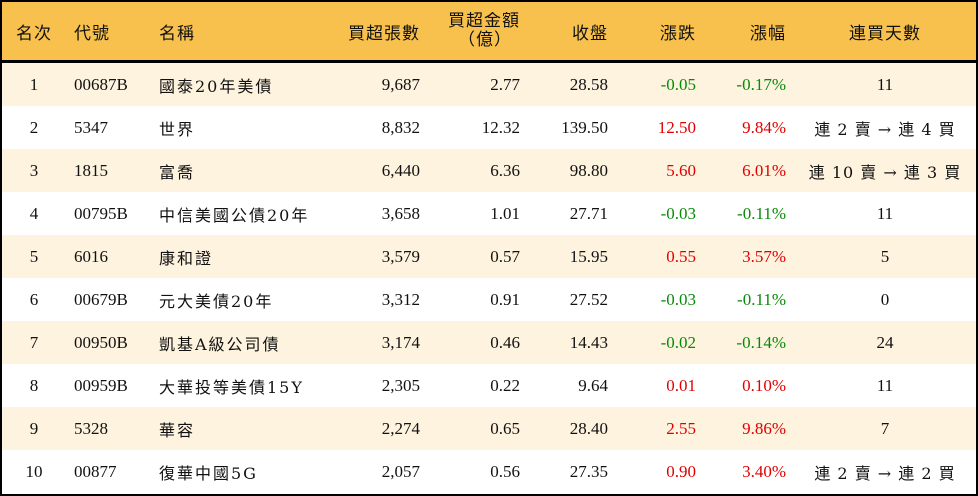 The image size is (978, 496). I want to click on net-buy-volume-cell: 3,658, so click(400, 213).